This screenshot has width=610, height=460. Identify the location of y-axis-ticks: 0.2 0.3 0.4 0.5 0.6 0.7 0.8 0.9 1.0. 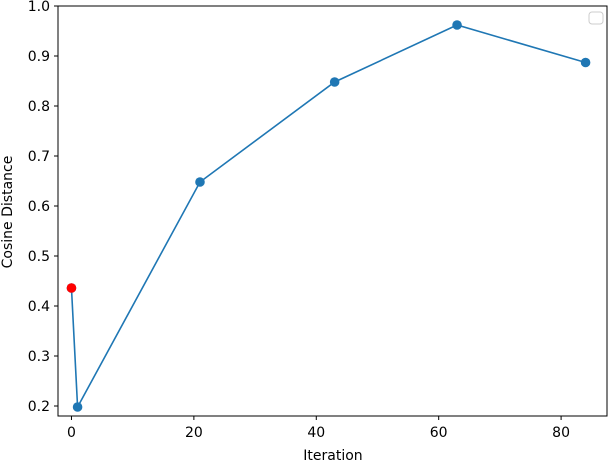
(43, 207).